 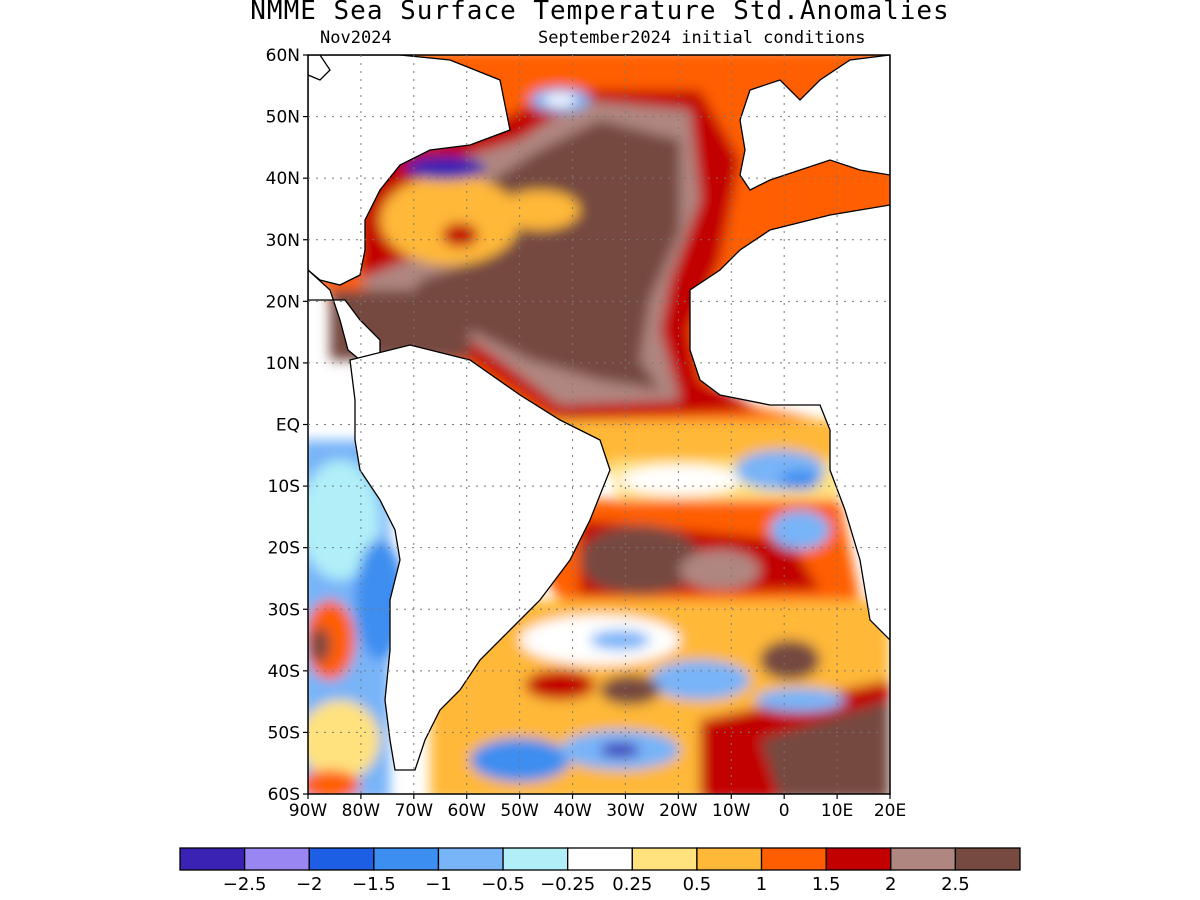 I want to click on colorbar-label: −0.5, so click(x=503, y=884).